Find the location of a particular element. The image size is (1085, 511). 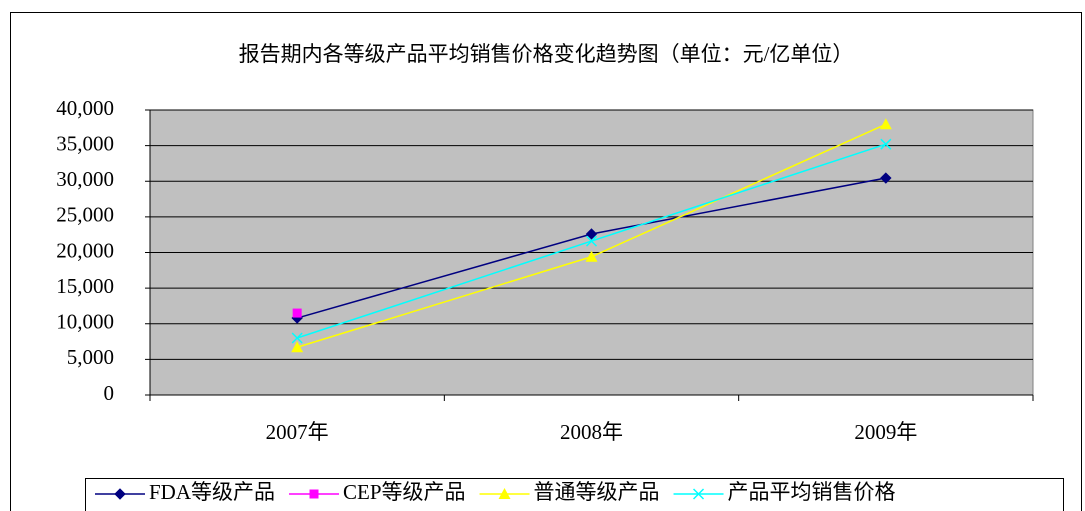

y-tick-label: 10,000 is located at coordinates (85, 322).